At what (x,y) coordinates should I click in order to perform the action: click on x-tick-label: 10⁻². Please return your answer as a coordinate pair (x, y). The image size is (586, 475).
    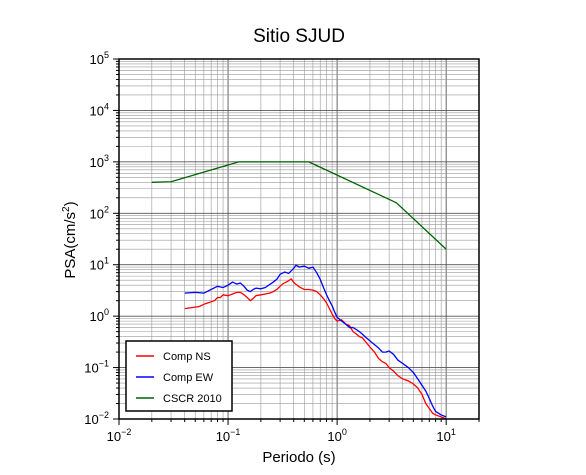
    Looking at the image, I should click on (119, 435).